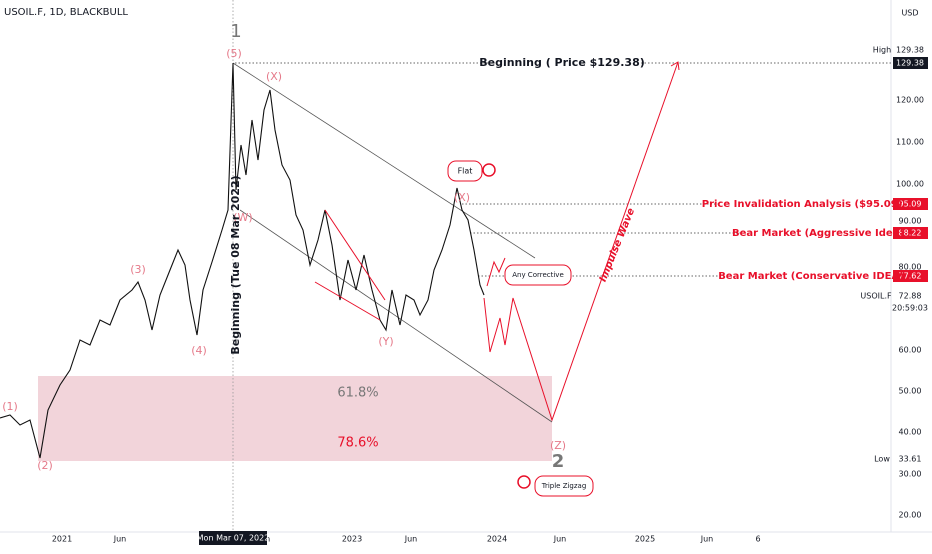  Describe the element at coordinates (882, 459) in the screenshot. I see `low-label: Low` at that location.